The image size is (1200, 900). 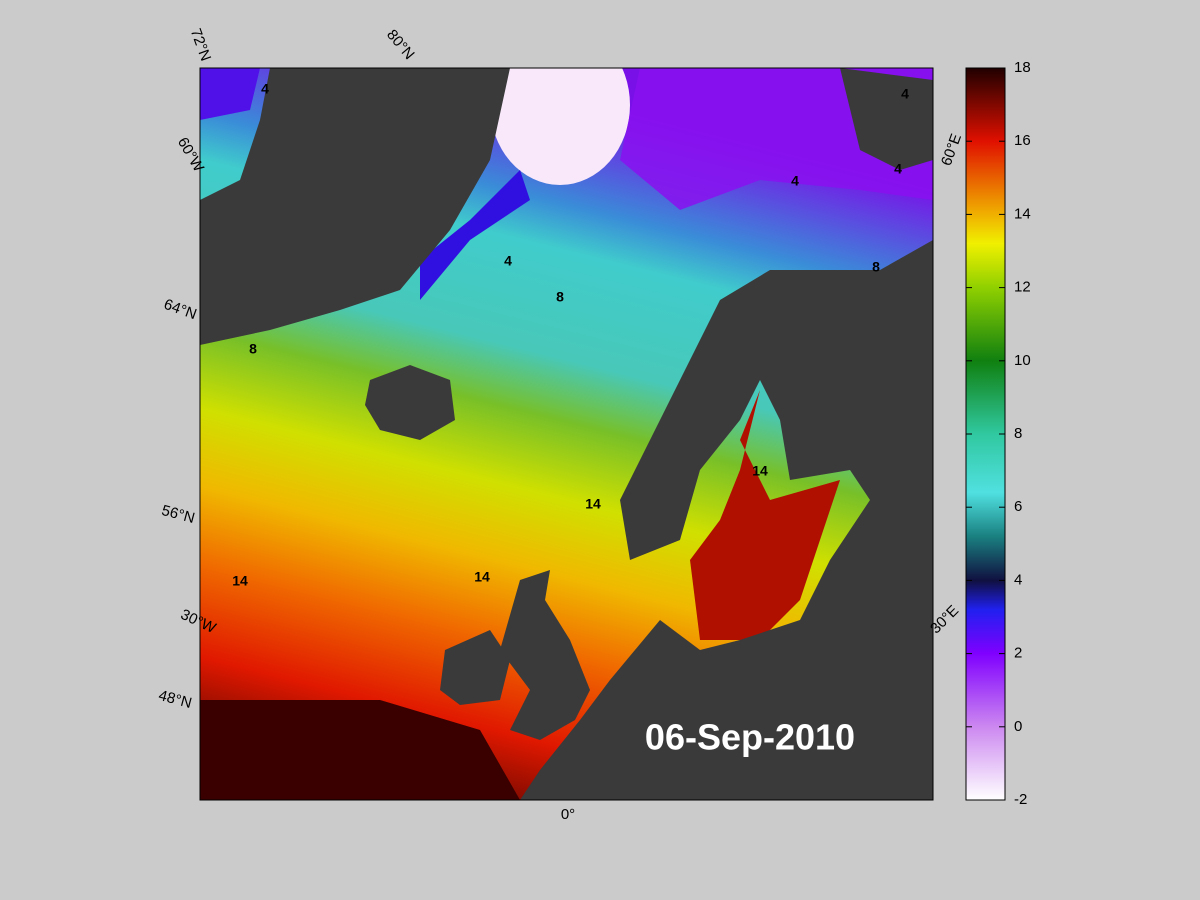 I want to click on colorbar, so click(x=985, y=434).